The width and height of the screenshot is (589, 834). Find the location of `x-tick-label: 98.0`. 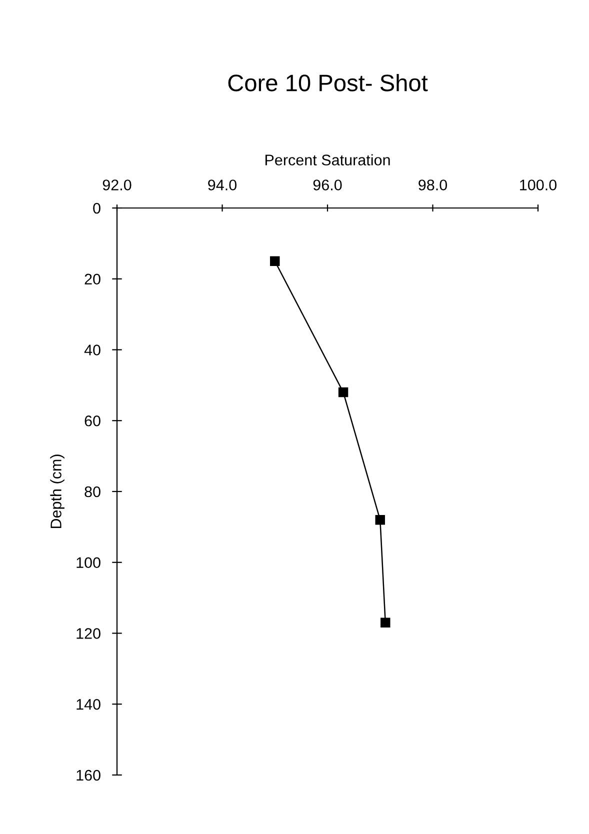

x-tick-label: 98.0 is located at coordinates (433, 185).